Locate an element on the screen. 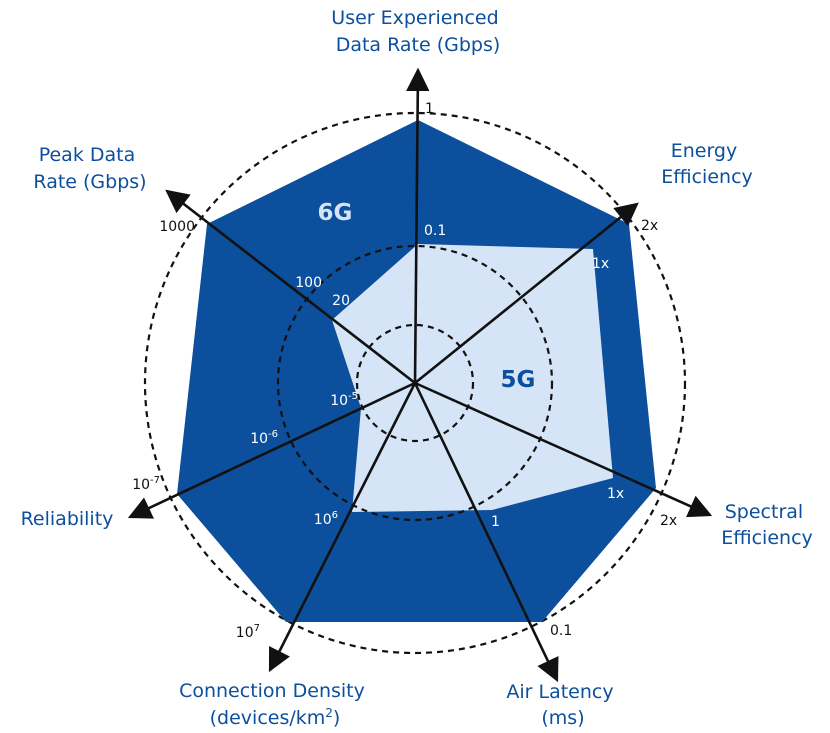 The height and width of the screenshot is (733, 830). axis-title-cd-line1: Connection Density is located at coordinates (272, 691).